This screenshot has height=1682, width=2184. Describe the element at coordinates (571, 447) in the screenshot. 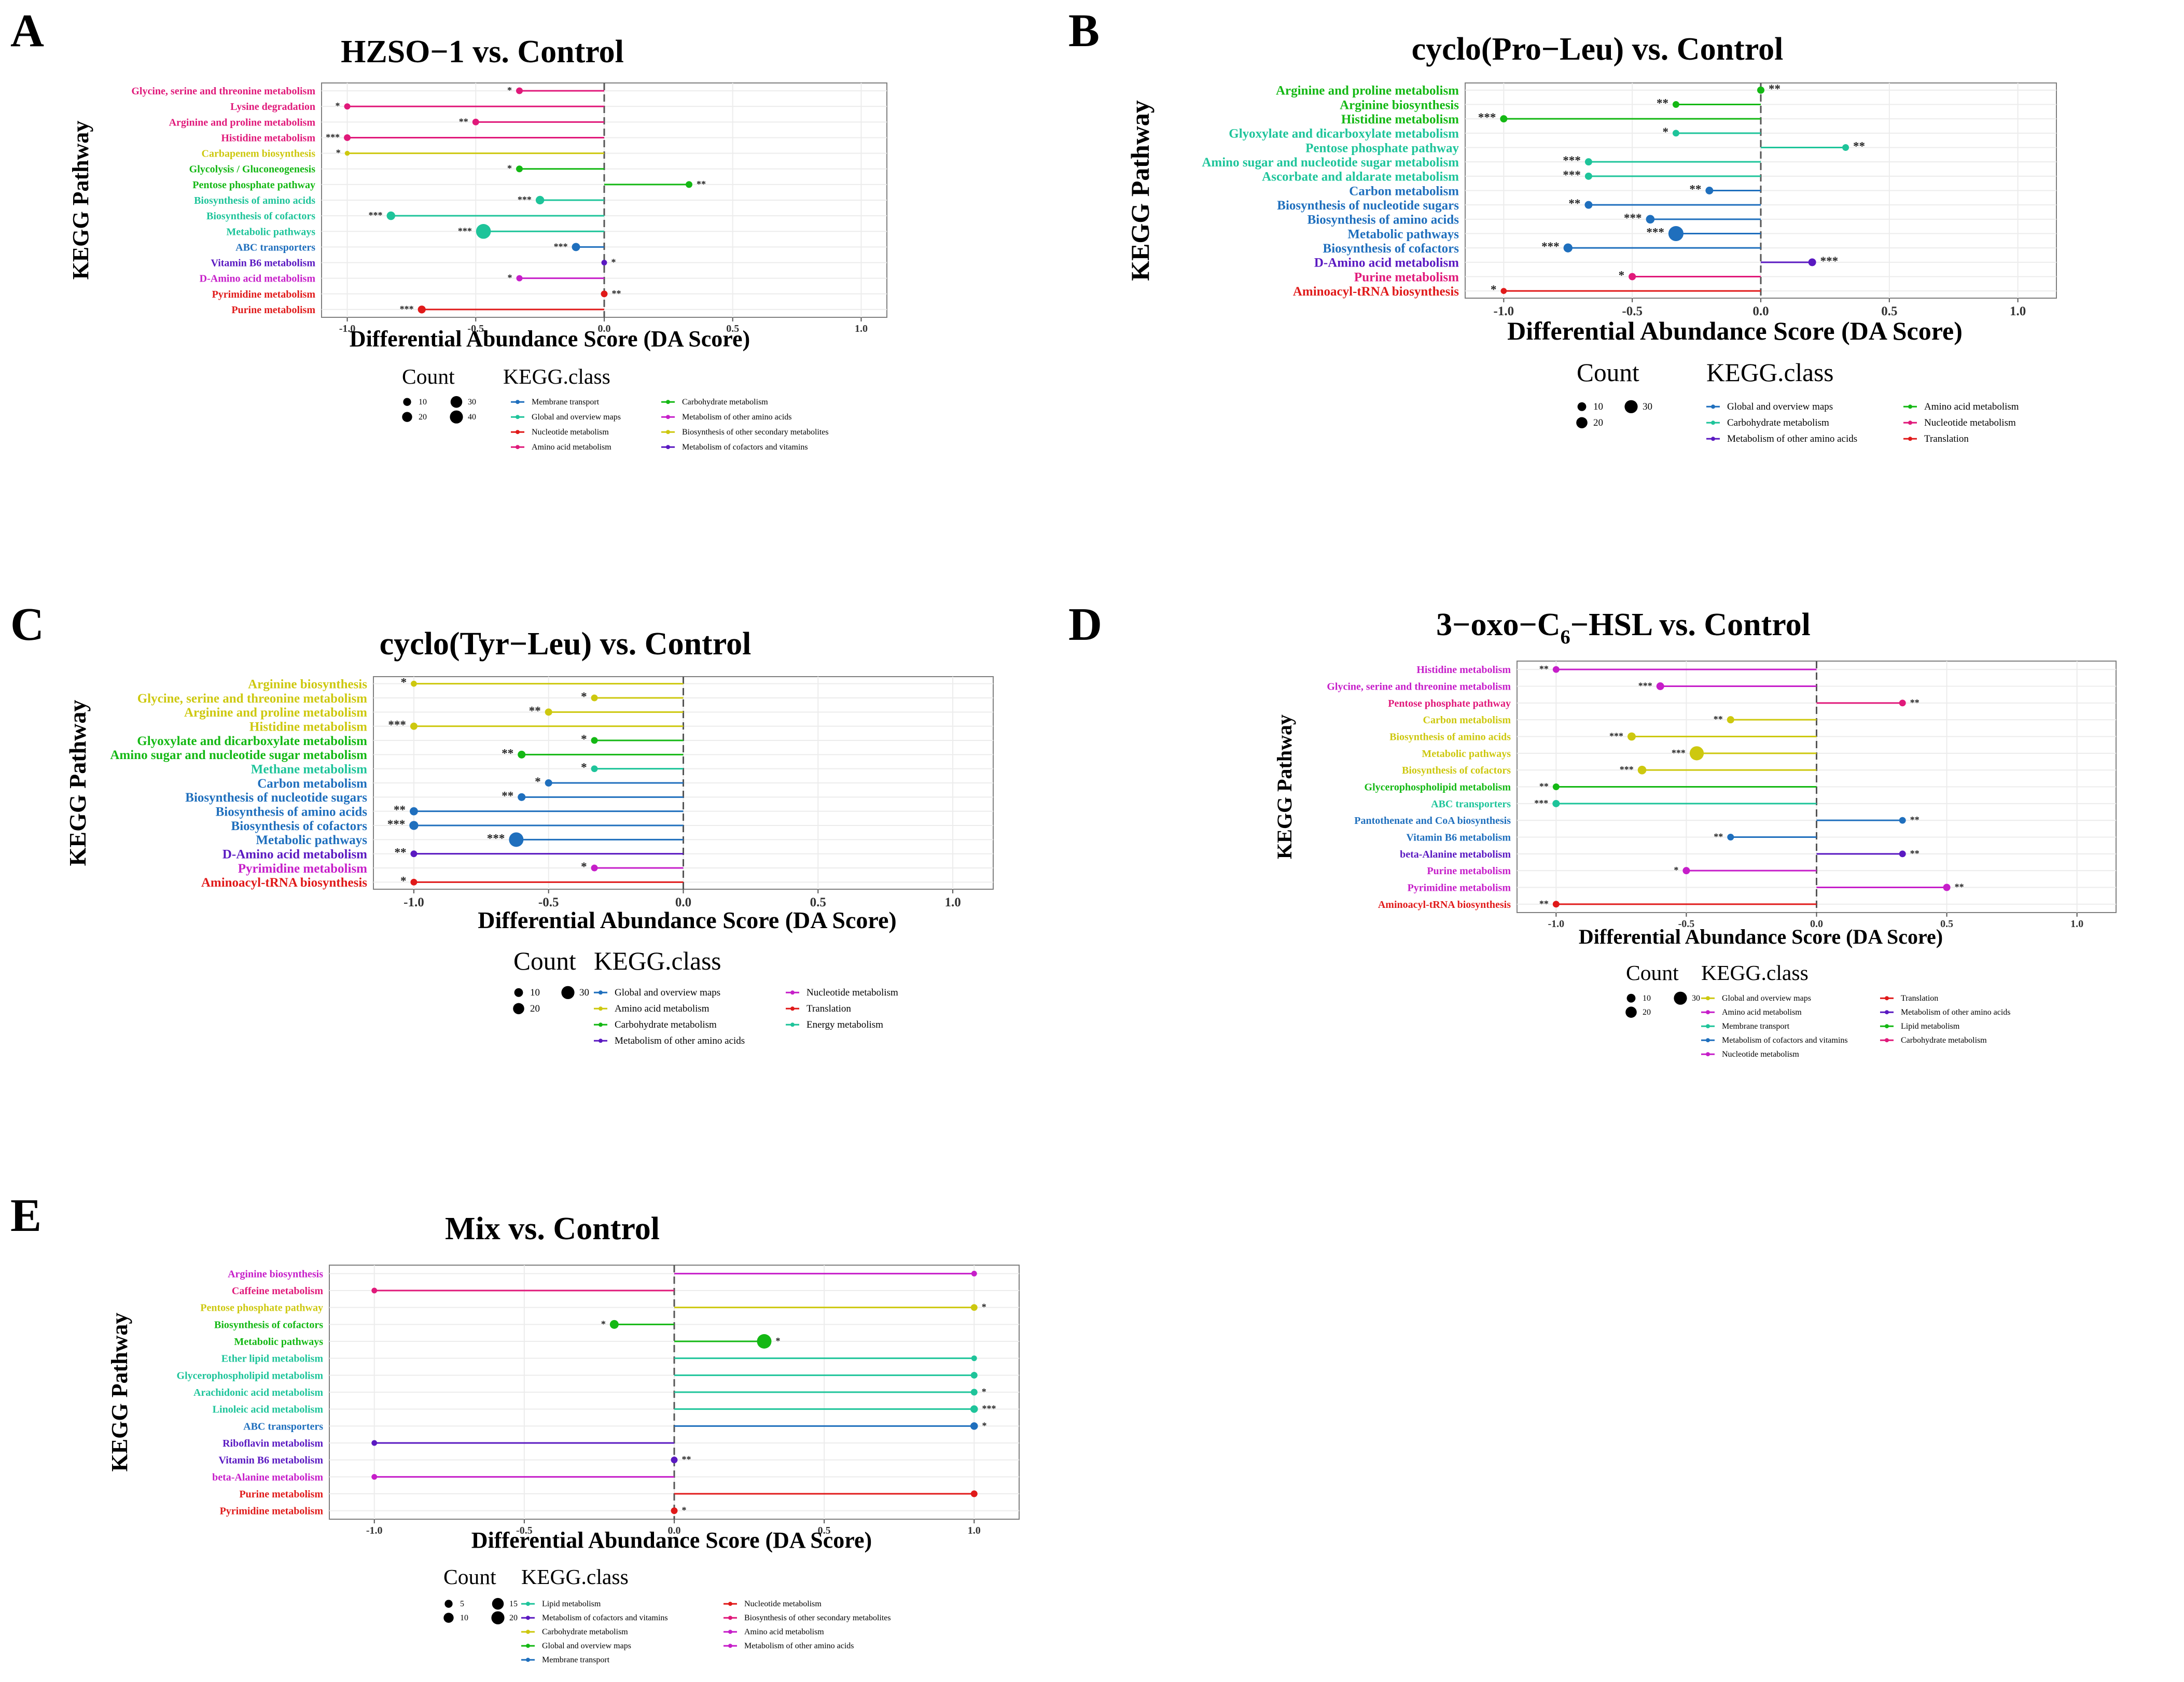

I see `class-legend-label: Amino acid metabolism` at that location.